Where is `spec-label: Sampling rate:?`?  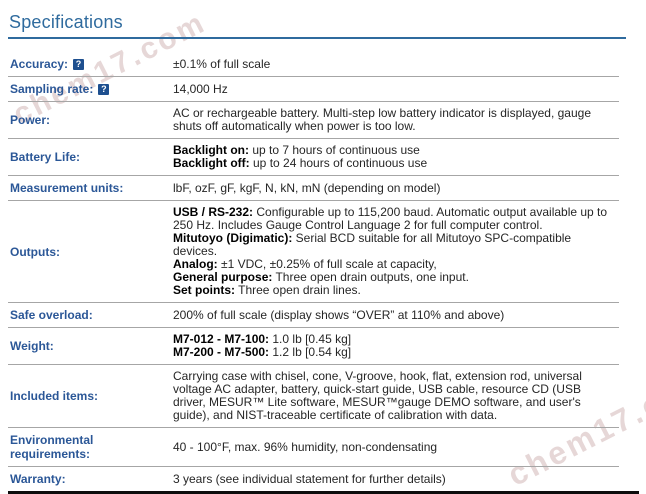
spec-label: Sampling rate:? is located at coordinates (86, 89).